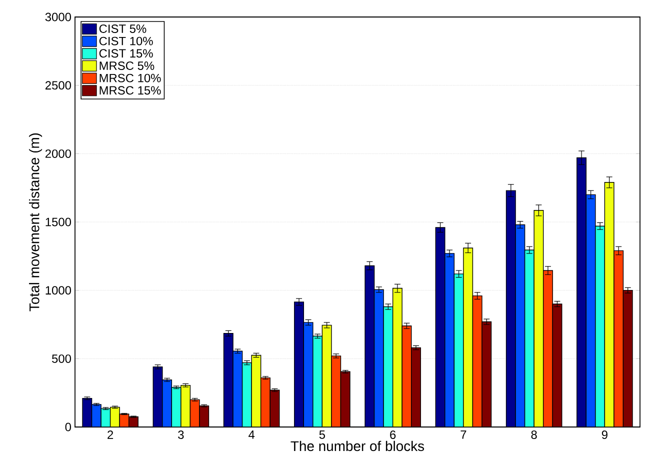 Image resolution: width=655 pixels, height=470 pixels. Describe the element at coordinates (58, 17) in the screenshot. I see `y-tick-label: 3000` at that location.